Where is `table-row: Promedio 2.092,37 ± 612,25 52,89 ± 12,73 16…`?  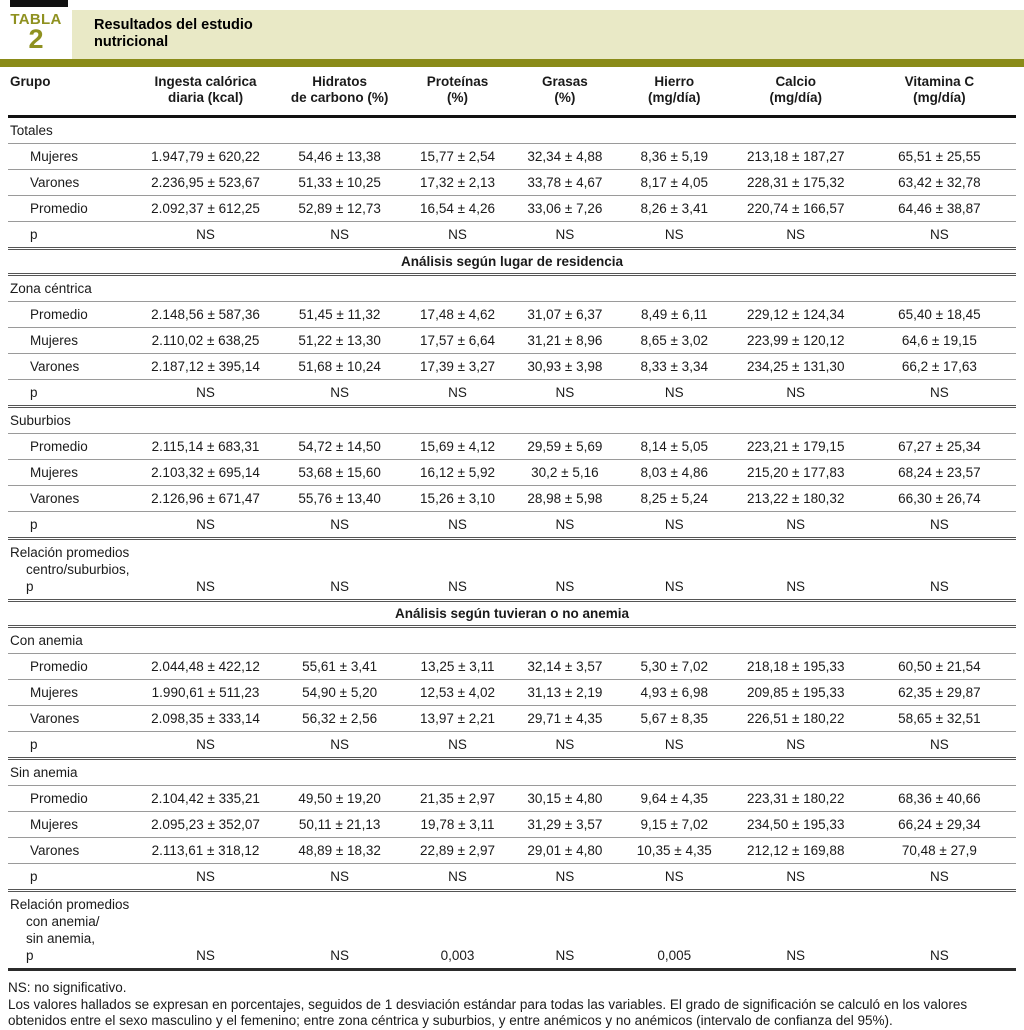 table-row: Promedio 2.092,37 ± 612,25 52,89 ± 12,73 16… is located at coordinates (512, 208).